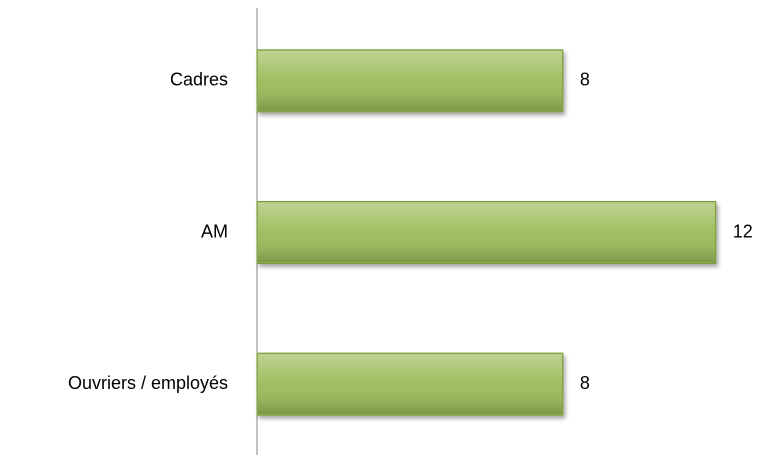 This screenshot has width=763, height=457. What do you see at coordinates (743, 231) in the screenshot?
I see `data-label: 12` at bounding box center [743, 231].